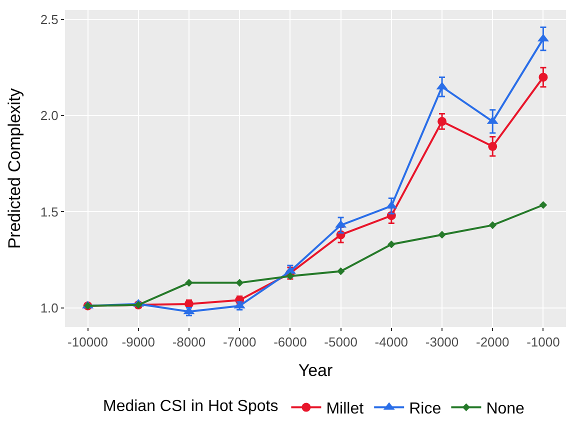  What do you see at coordinates (14, 168) in the screenshot?
I see `y-axis-title: Predicted Complexity` at bounding box center [14, 168].